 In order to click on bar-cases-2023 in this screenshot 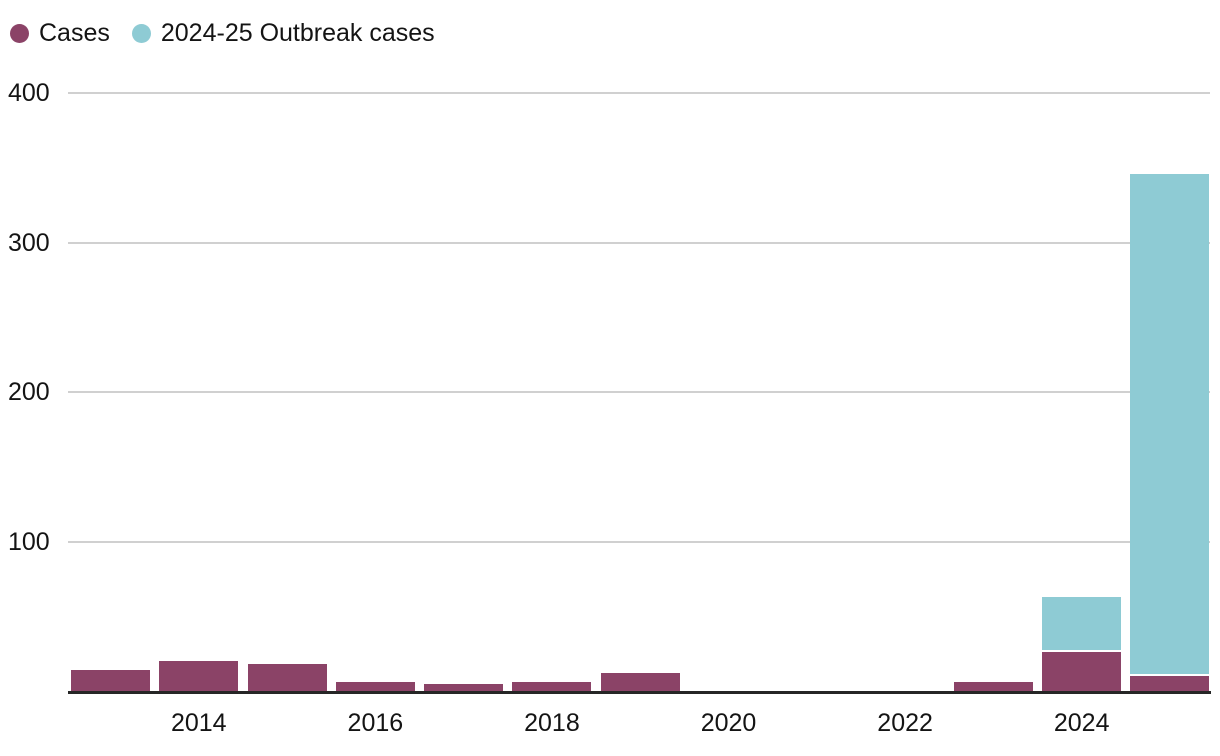, I will do `click(993, 686)`.